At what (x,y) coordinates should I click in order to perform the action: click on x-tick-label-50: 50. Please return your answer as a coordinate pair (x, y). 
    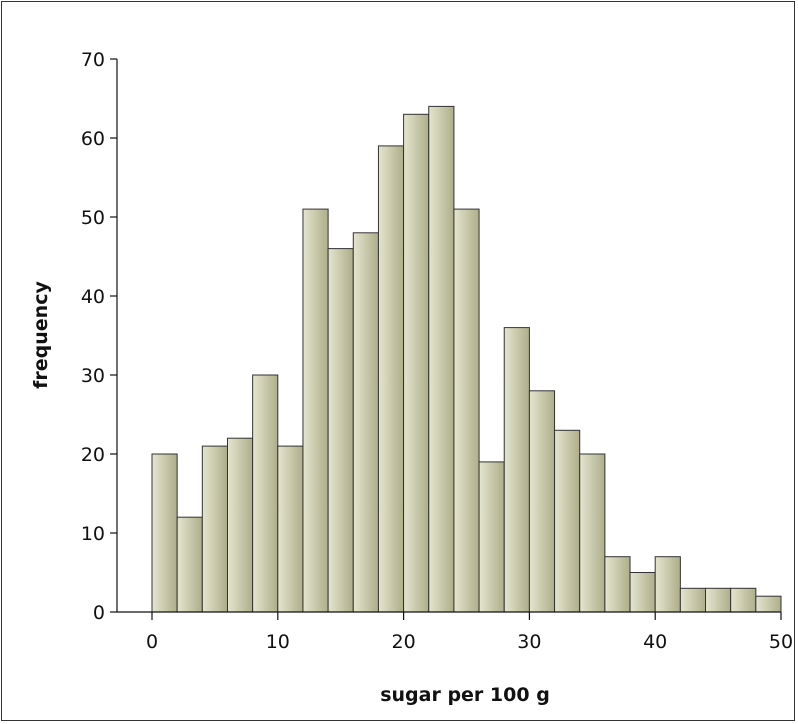
    Looking at the image, I should click on (781, 642).